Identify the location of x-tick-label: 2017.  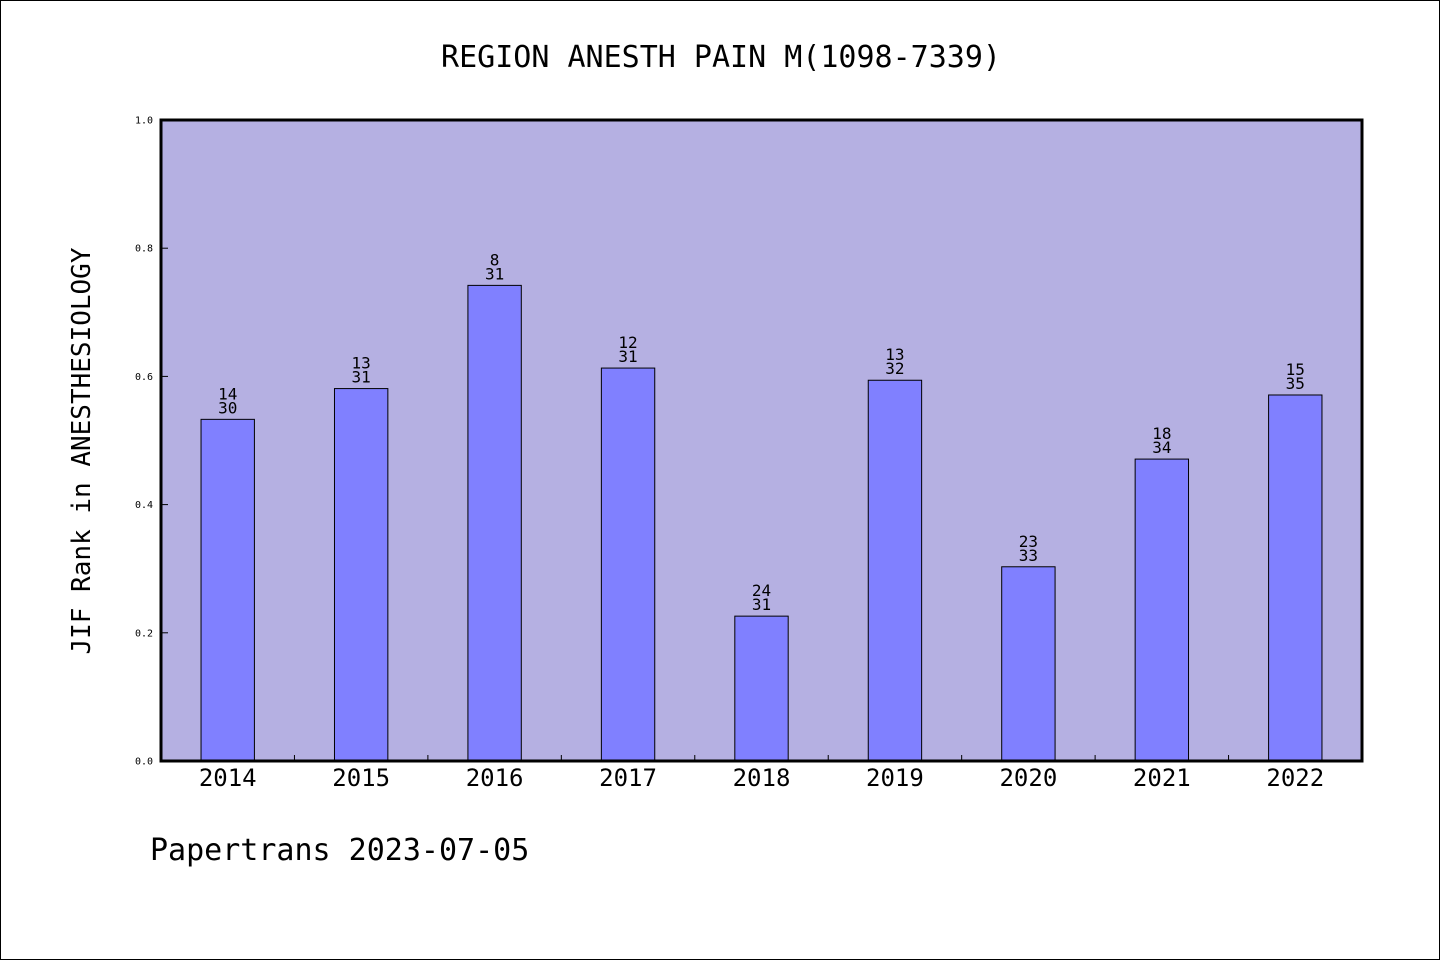
(628, 778).